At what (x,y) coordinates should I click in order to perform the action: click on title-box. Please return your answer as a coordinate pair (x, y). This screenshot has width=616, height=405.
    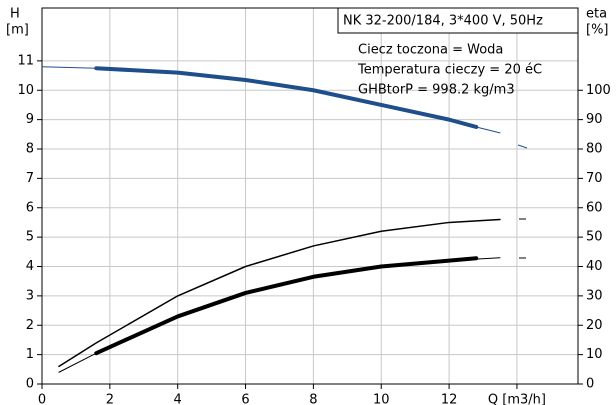
    Looking at the image, I should click on (458, 20).